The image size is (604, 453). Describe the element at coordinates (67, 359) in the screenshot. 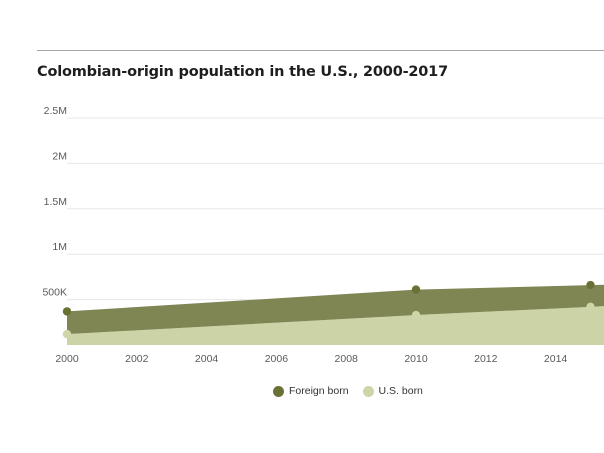

I see `x-tick-label: 2000` at that location.